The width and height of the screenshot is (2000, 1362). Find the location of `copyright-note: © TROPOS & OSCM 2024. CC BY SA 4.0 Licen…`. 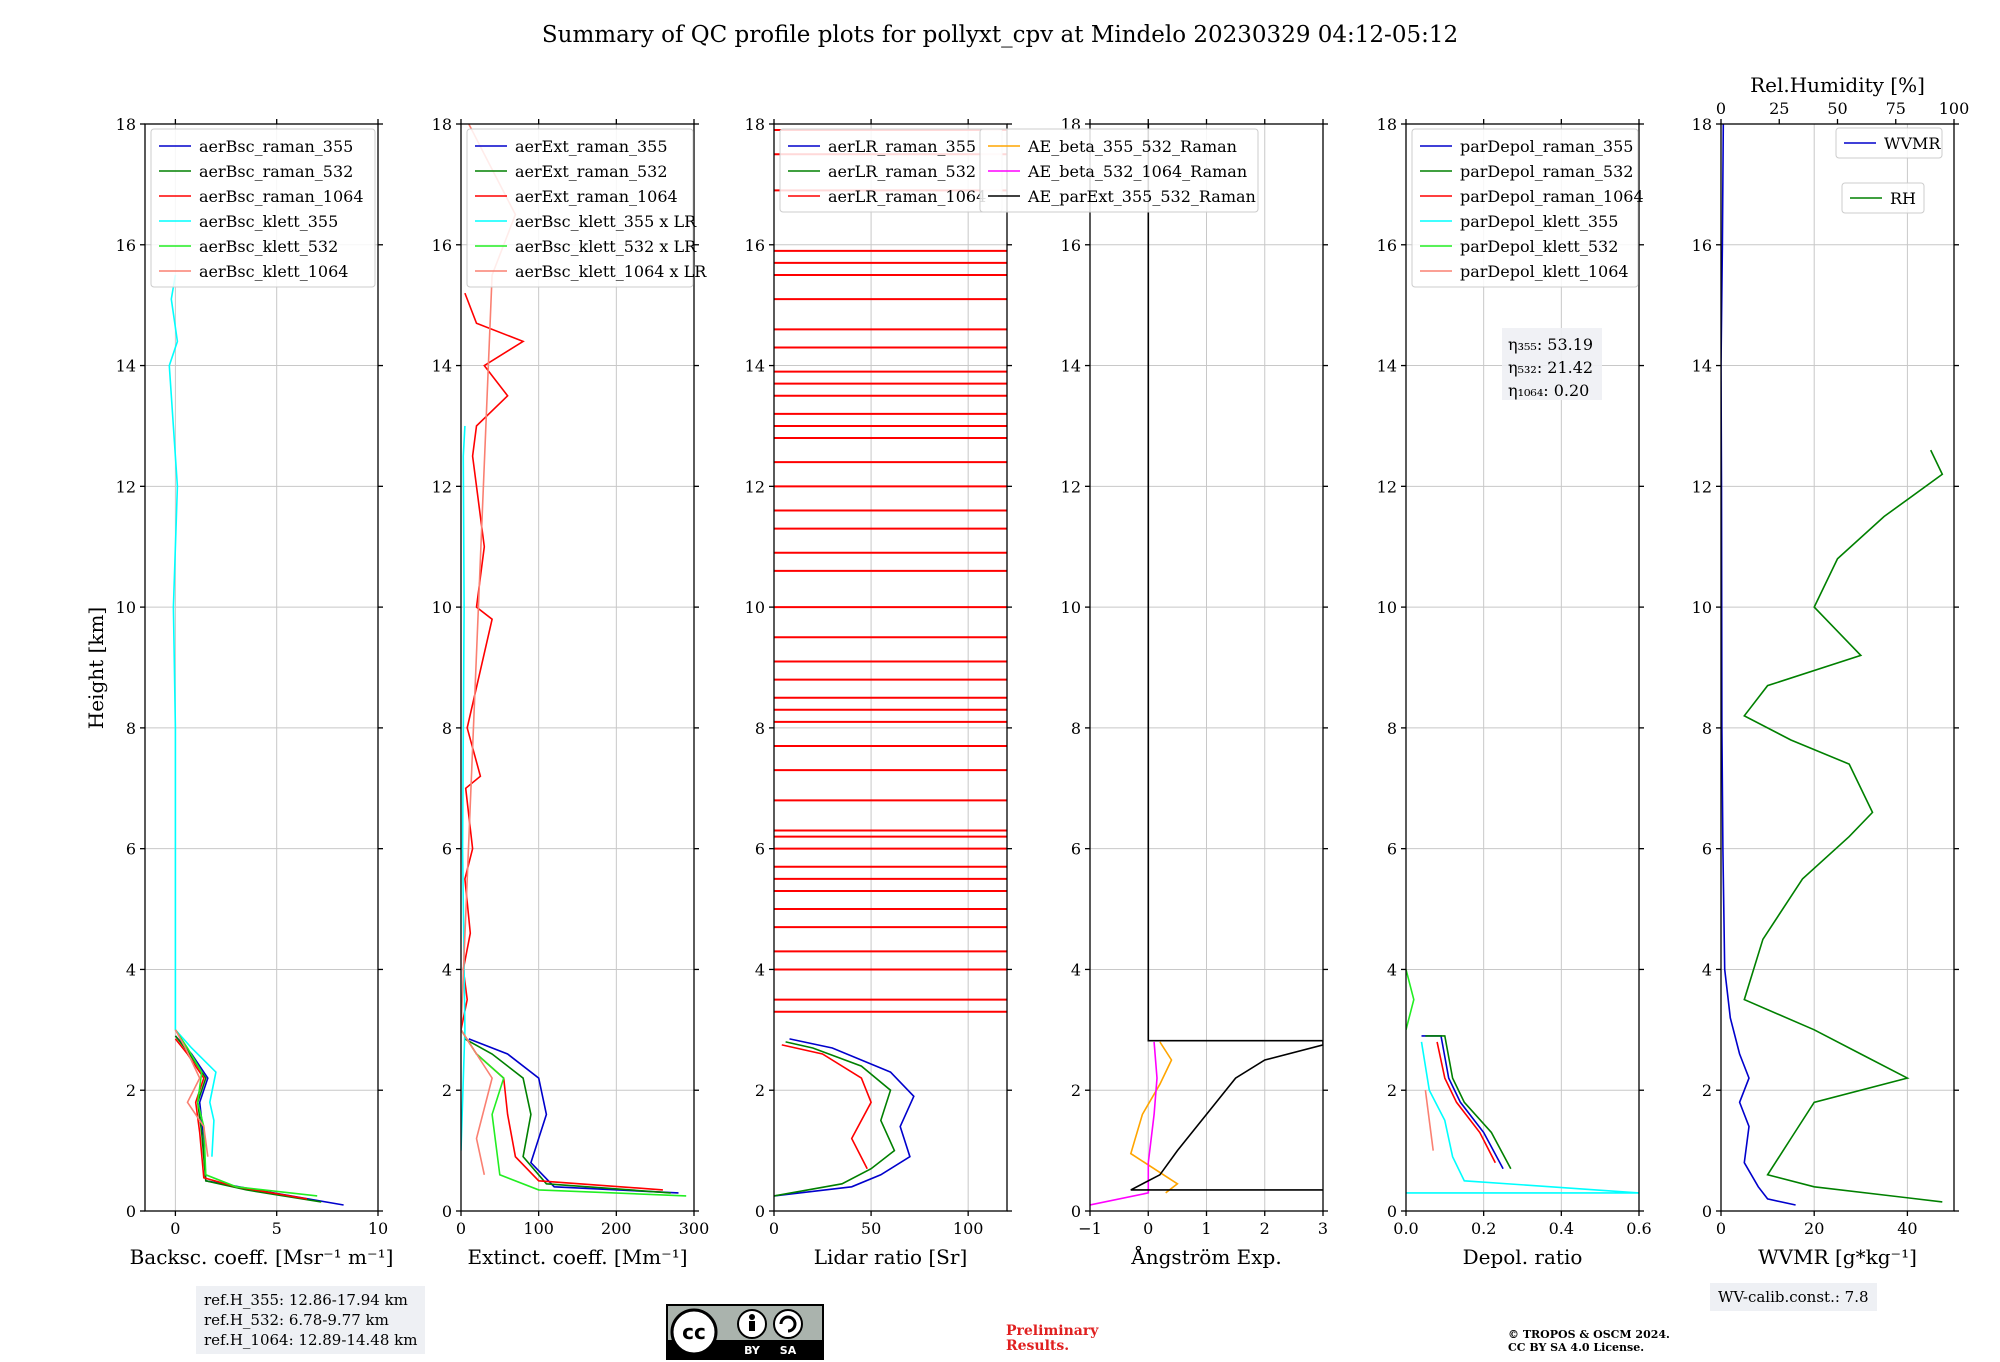

copyright-note: © TROPOS & OSCM 2024. CC BY SA 4.0 Licen… is located at coordinates (1589, 1341).